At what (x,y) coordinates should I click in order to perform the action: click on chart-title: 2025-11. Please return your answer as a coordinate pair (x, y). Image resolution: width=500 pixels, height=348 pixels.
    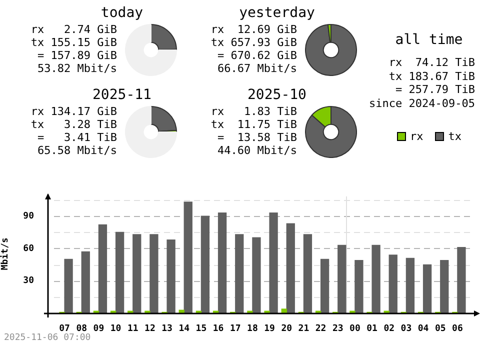
    Looking at the image, I should click on (121, 95).